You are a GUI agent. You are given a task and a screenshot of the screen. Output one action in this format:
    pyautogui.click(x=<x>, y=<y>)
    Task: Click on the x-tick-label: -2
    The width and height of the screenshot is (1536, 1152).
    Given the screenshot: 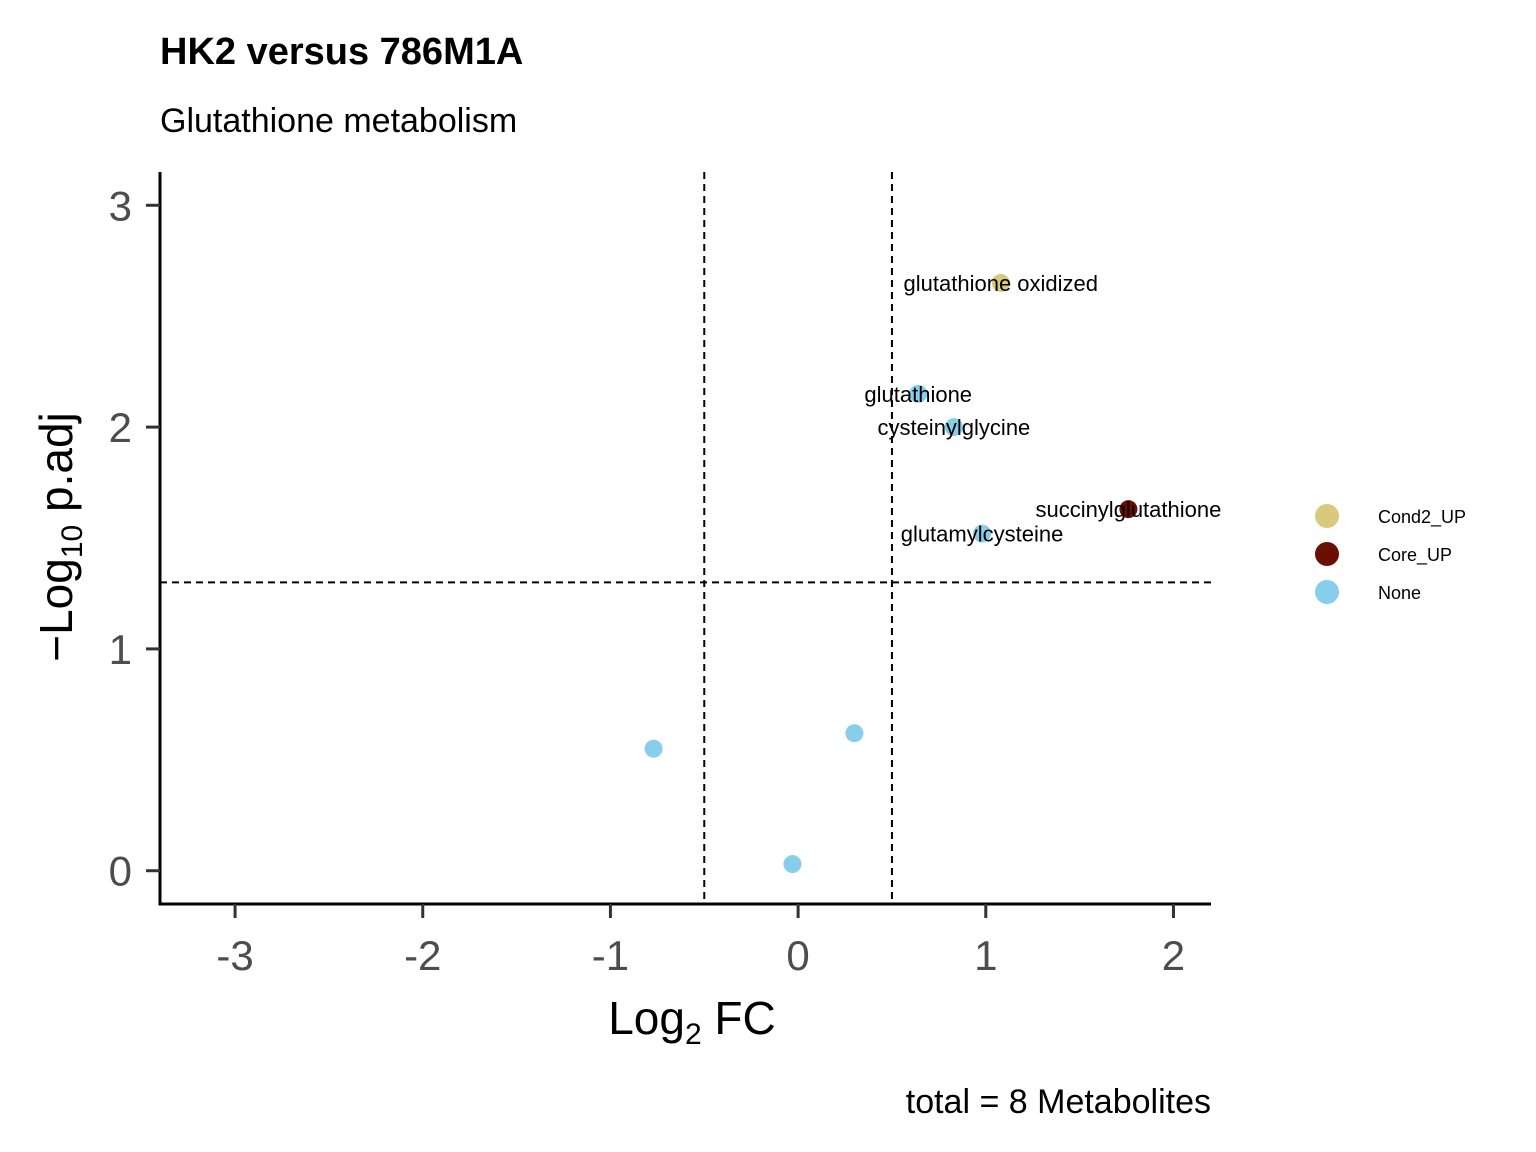 What is the action you would take?
    pyautogui.click(x=422, y=955)
    